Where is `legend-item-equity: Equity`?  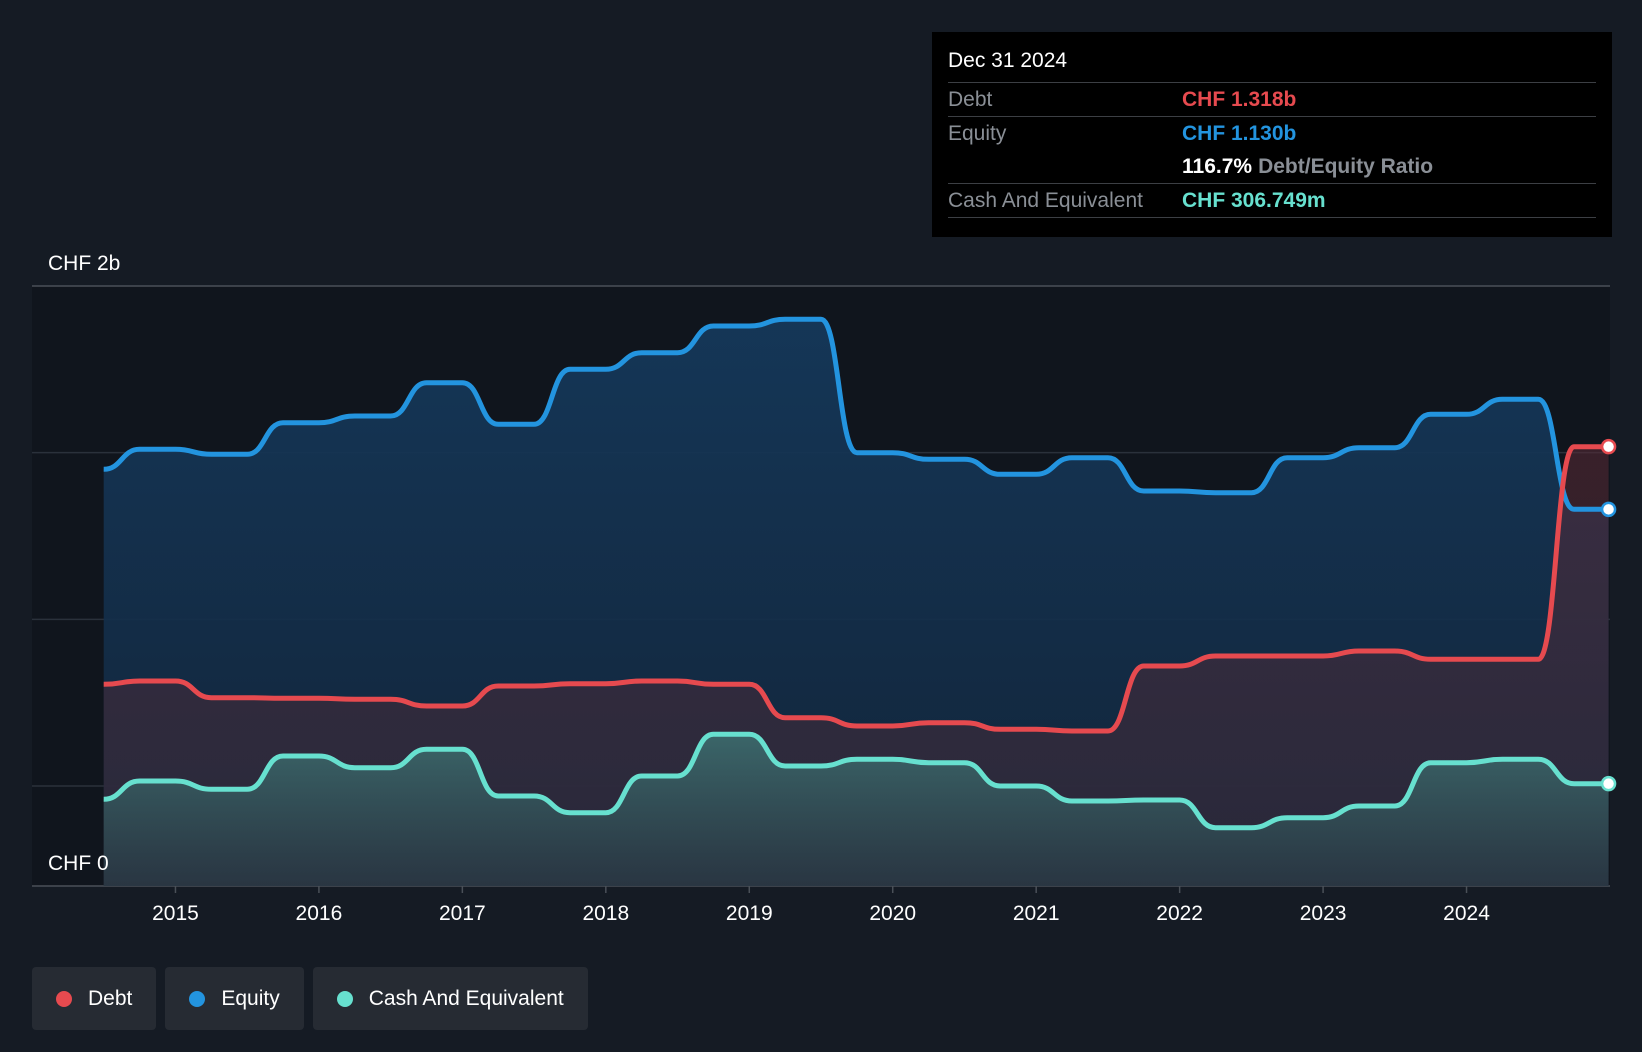 legend-item-equity: Equity is located at coordinates (234, 998).